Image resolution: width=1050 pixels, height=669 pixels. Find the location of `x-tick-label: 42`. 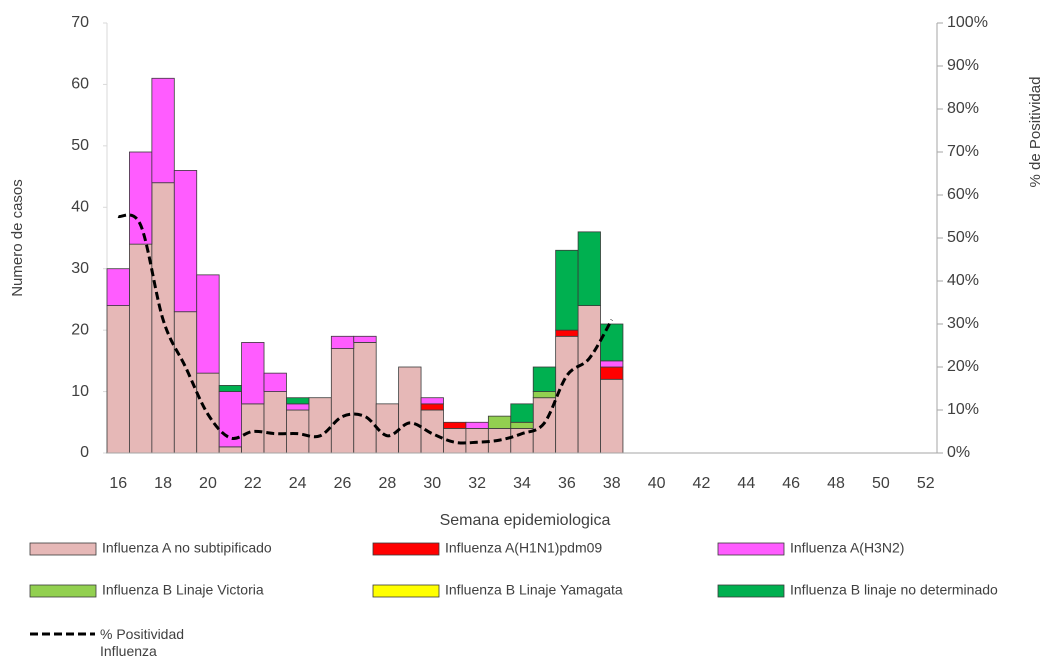

x-tick-label: 42 is located at coordinates (702, 483).